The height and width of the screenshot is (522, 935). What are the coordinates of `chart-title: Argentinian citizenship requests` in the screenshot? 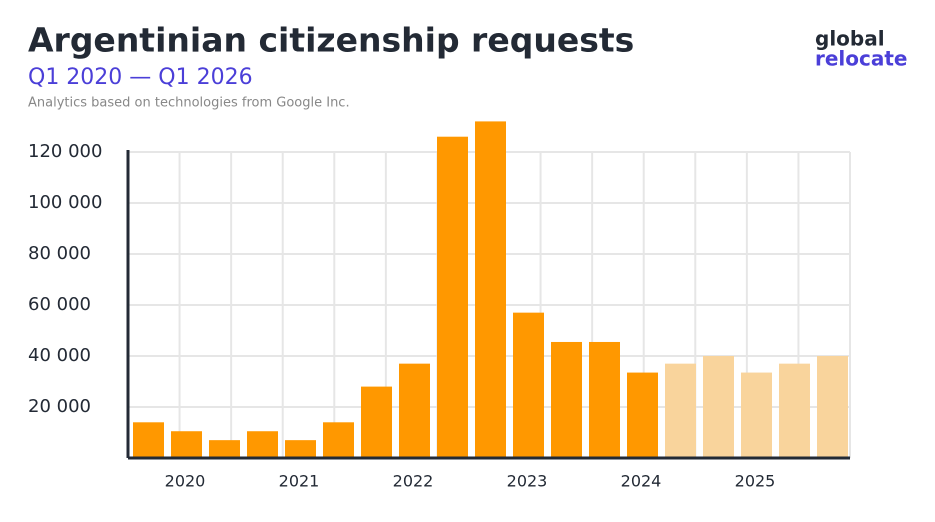 It's located at (331, 40).